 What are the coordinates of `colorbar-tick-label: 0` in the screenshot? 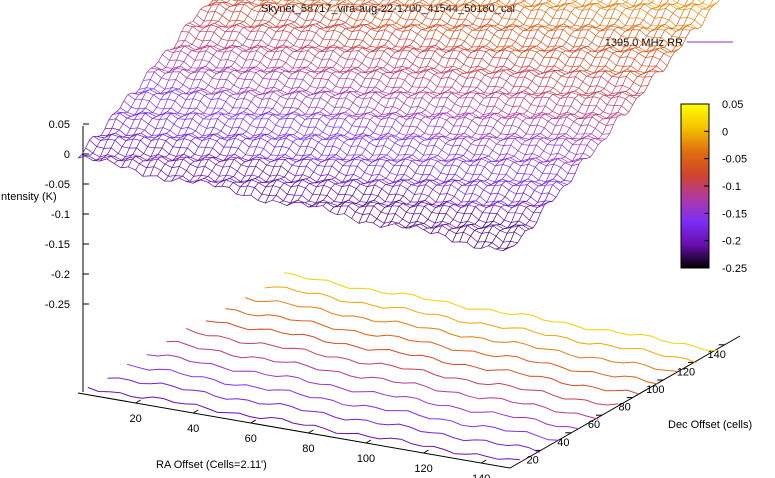 It's located at (725, 132).